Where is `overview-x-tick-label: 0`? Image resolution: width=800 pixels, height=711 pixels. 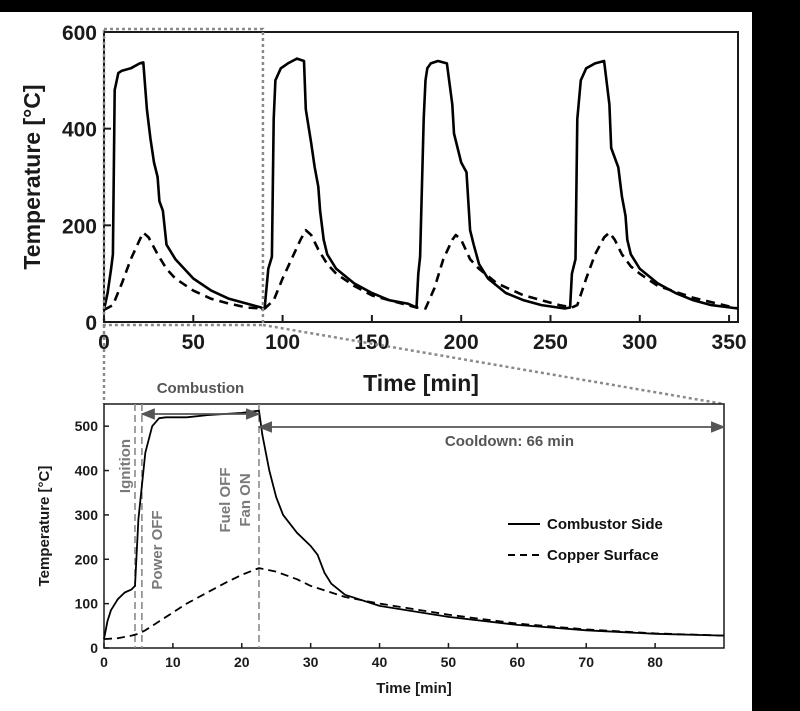
overview-x-tick-label: 0 is located at coordinates (104, 342).